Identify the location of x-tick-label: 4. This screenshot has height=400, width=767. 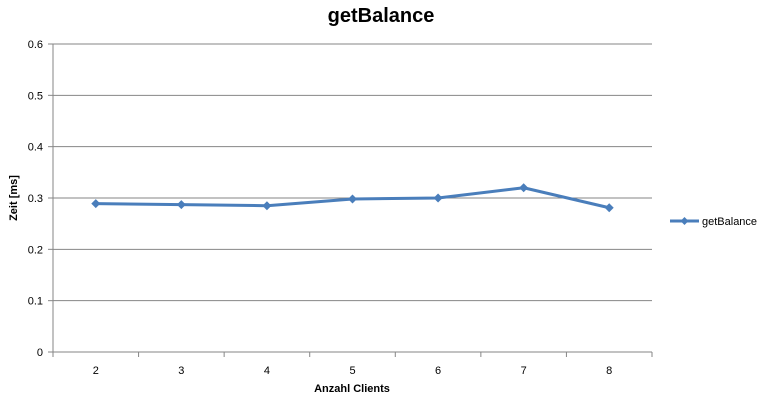
(267, 371).